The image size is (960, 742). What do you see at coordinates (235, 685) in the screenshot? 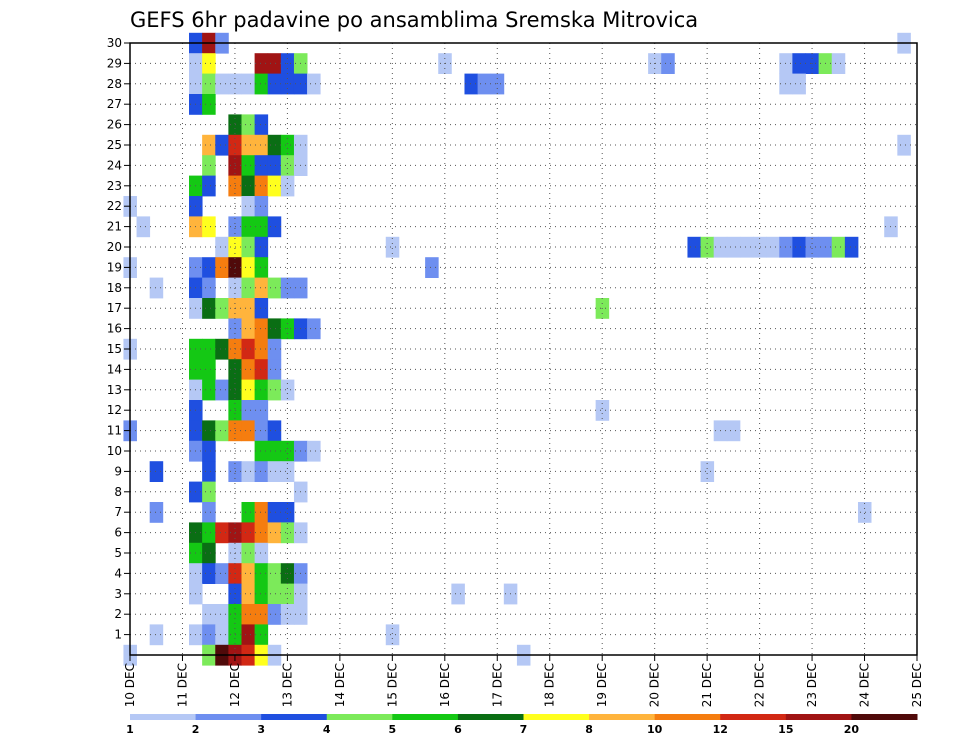
I see `x-tick-label: 12 DEC` at bounding box center [235, 685].